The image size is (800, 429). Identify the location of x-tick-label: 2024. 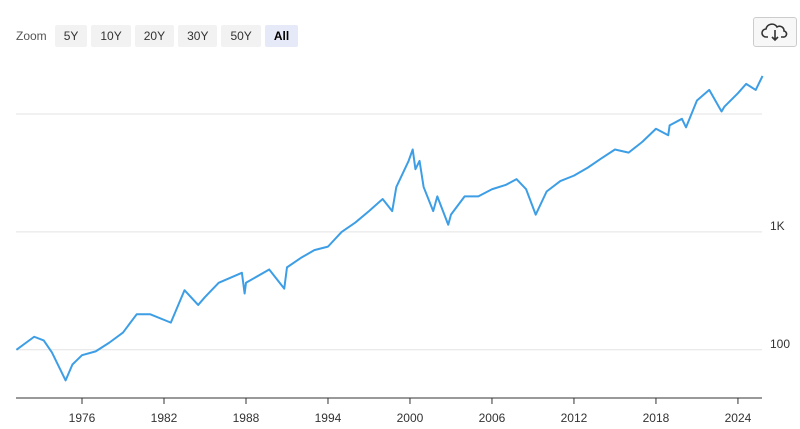
(738, 418).